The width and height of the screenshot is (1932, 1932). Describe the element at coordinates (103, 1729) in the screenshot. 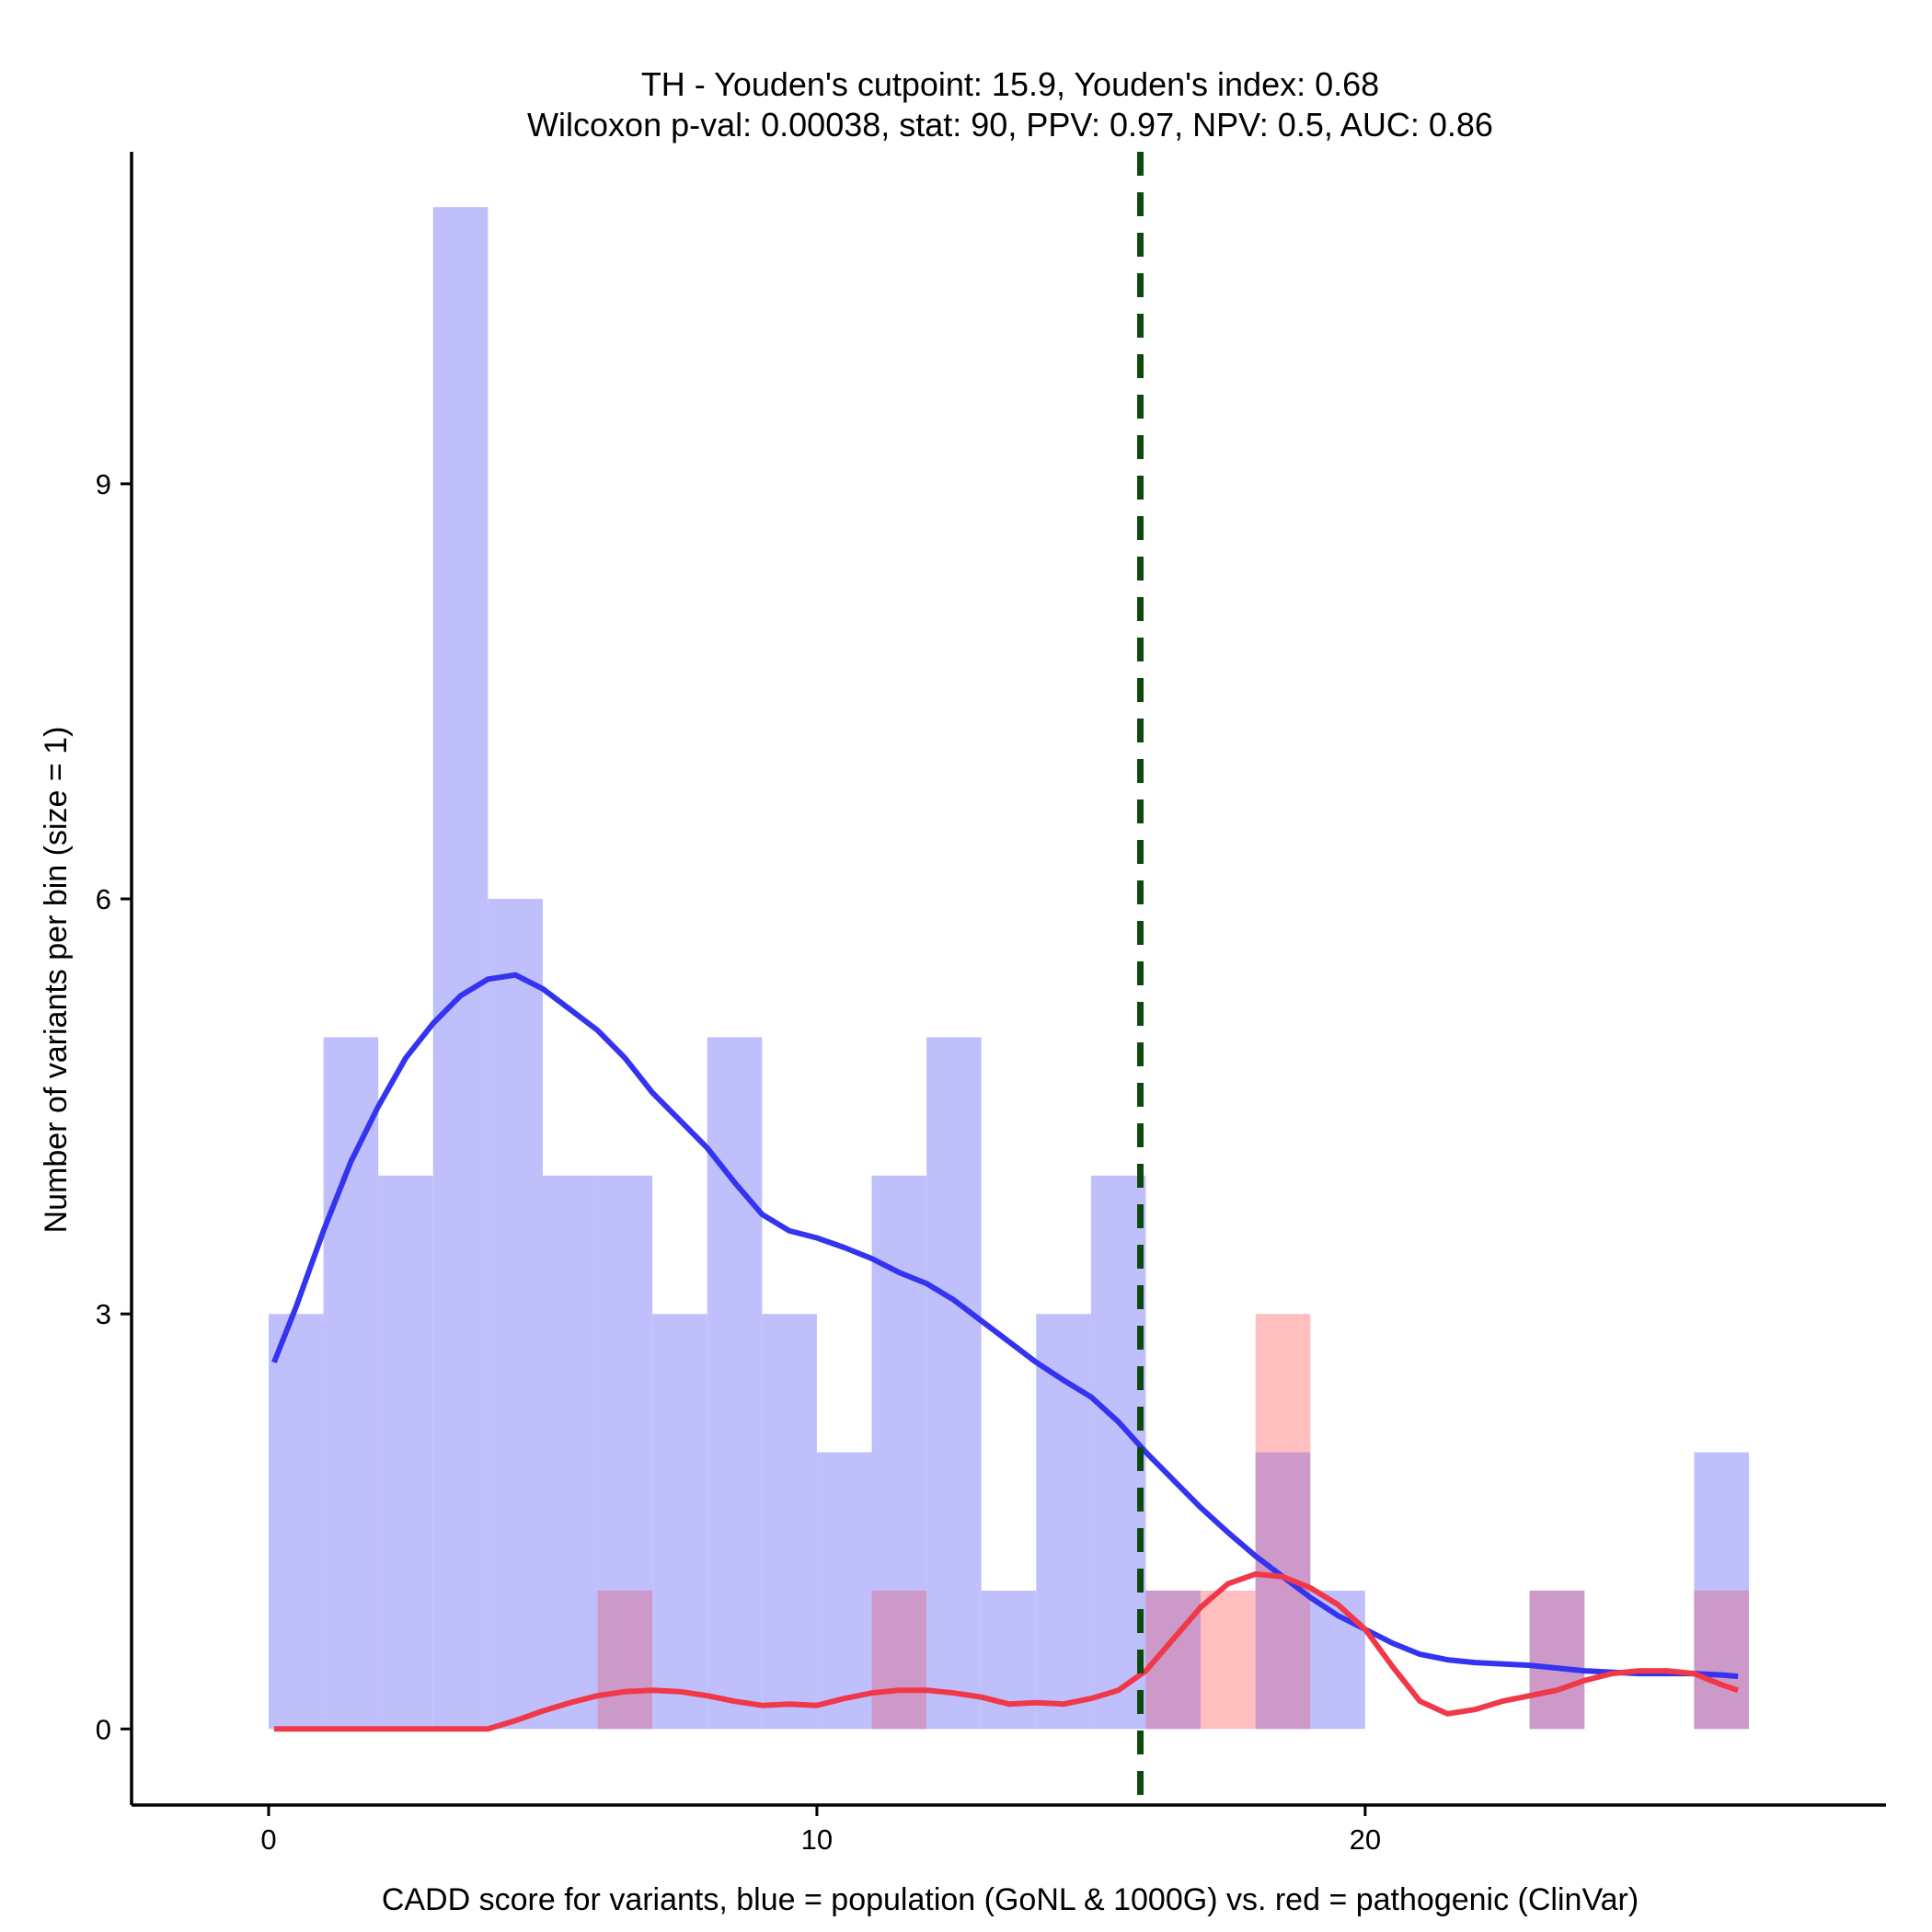

I see `y-tick-label: 0` at that location.